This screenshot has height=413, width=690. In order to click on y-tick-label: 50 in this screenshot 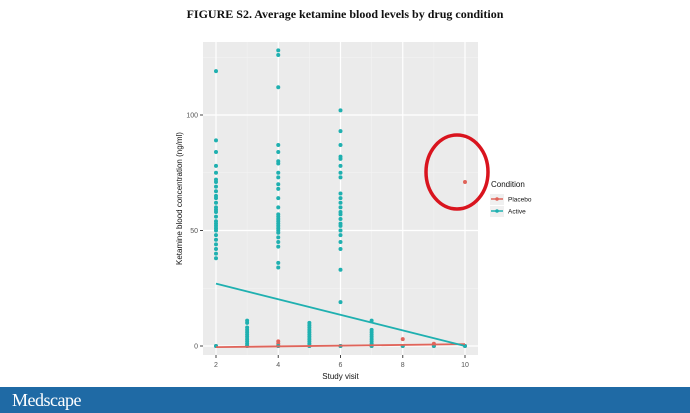, I will do `click(194, 231)`.